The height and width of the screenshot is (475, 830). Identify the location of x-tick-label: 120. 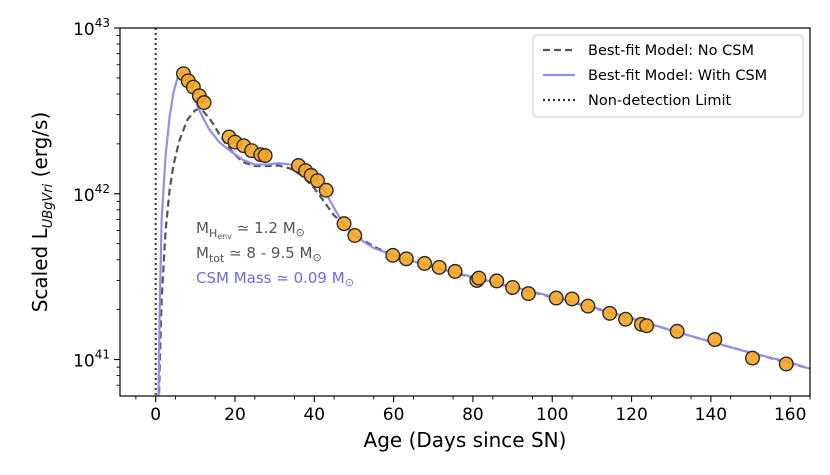
(631, 415).